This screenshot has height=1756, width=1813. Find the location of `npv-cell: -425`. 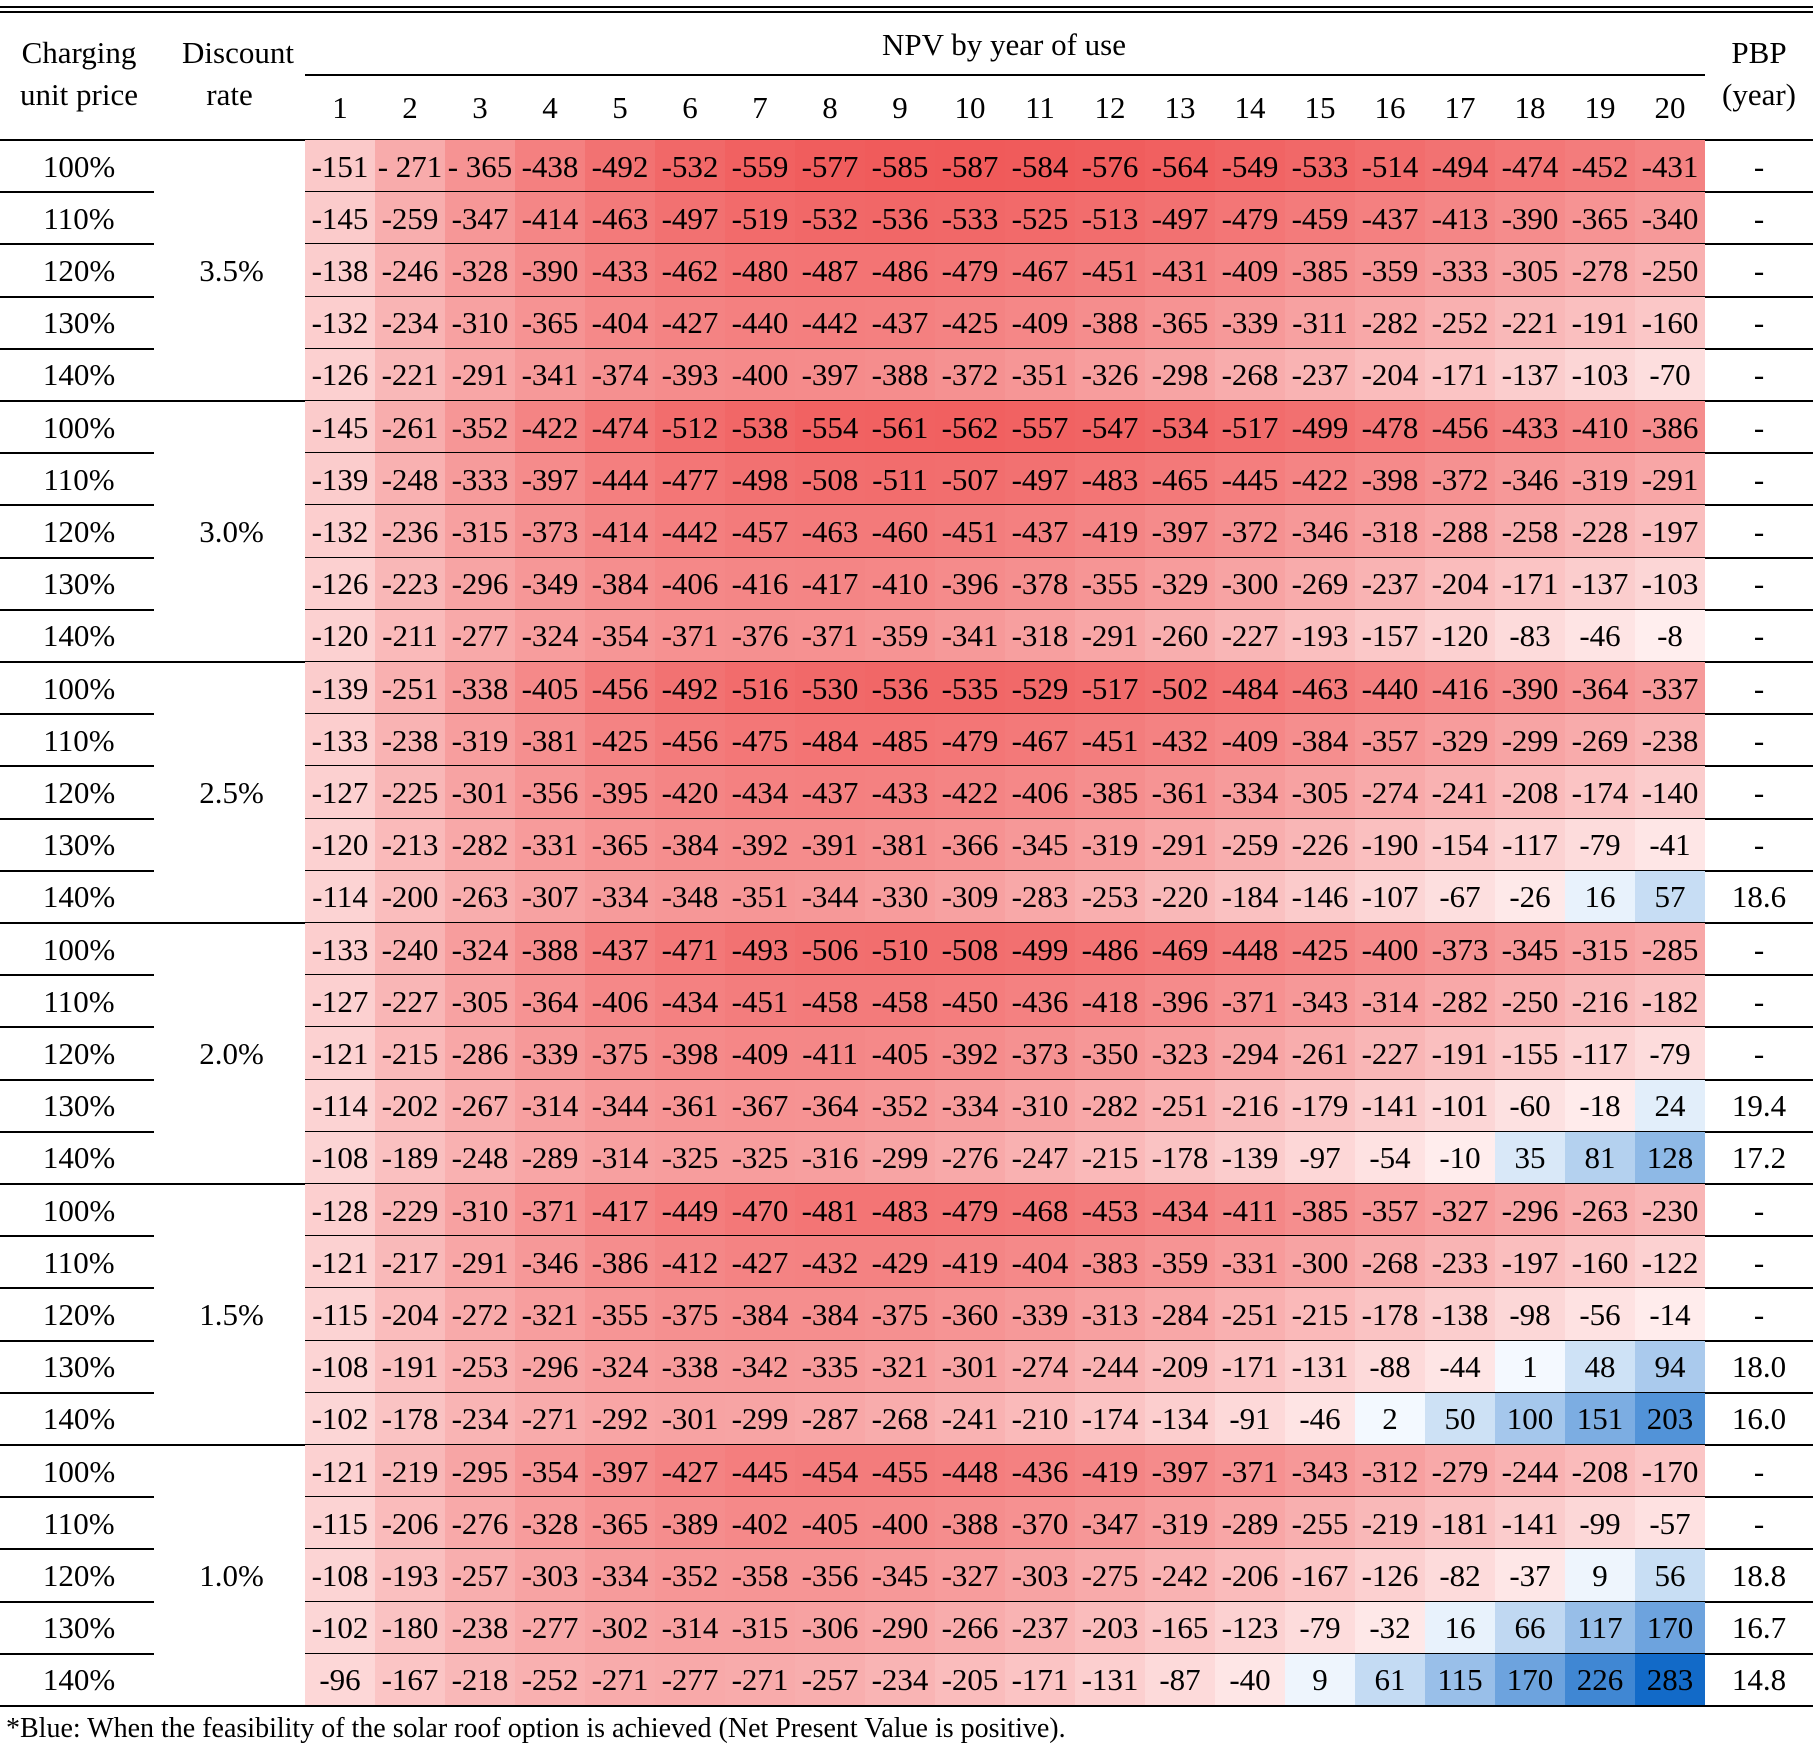

npv-cell: -425 is located at coordinates (620, 740).